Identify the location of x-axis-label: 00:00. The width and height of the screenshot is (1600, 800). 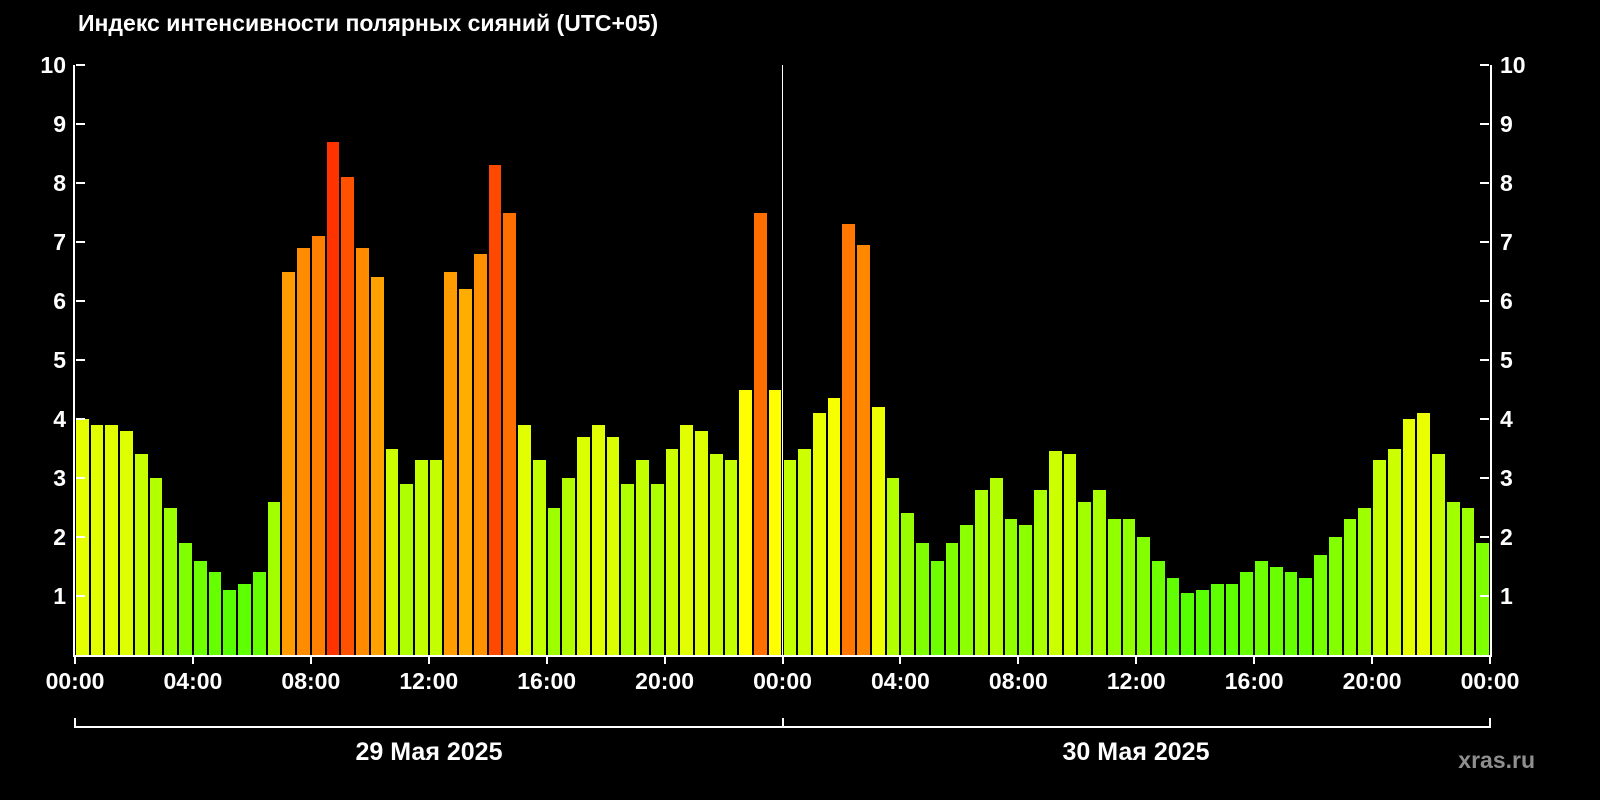
(782, 681).